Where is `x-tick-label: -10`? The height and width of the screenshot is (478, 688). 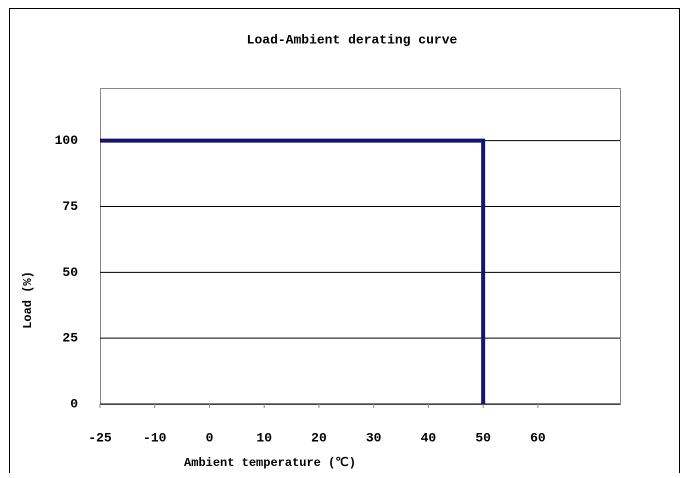
x-tick-label: -10 is located at coordinates (155, 437).